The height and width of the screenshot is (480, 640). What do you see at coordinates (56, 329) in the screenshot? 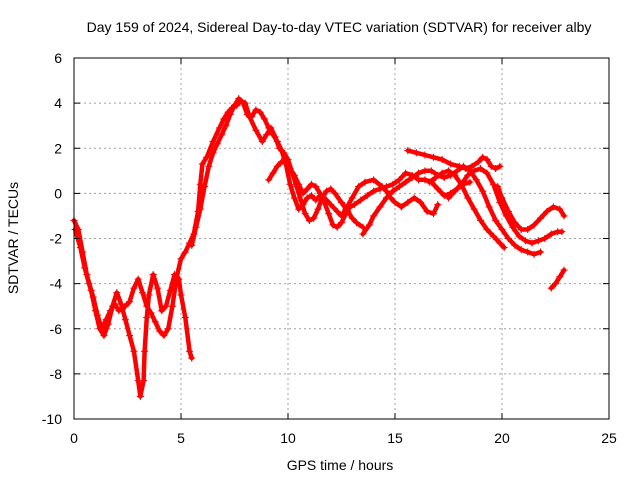
I see `y-tick-label: -6` at bounding box center [56, 329].